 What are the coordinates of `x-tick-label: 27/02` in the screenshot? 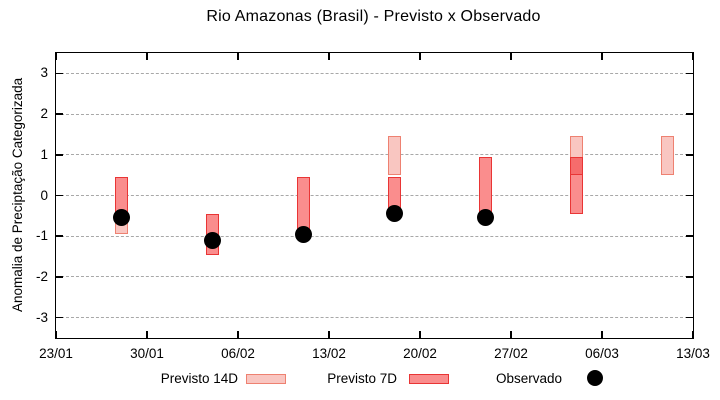 It's located at (511, 353).